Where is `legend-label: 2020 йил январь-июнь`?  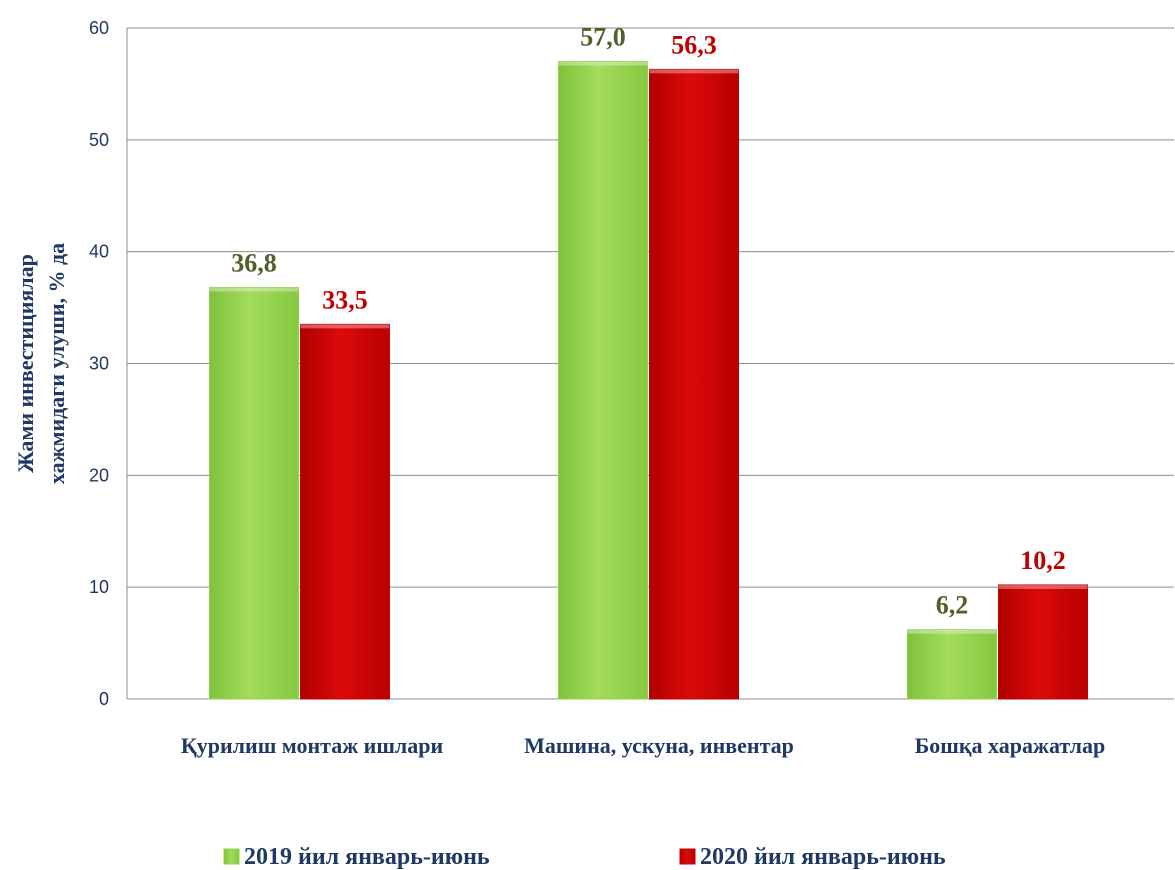 legend-label: 2020 йил январь-июнь is located at coordinates (823, 857).